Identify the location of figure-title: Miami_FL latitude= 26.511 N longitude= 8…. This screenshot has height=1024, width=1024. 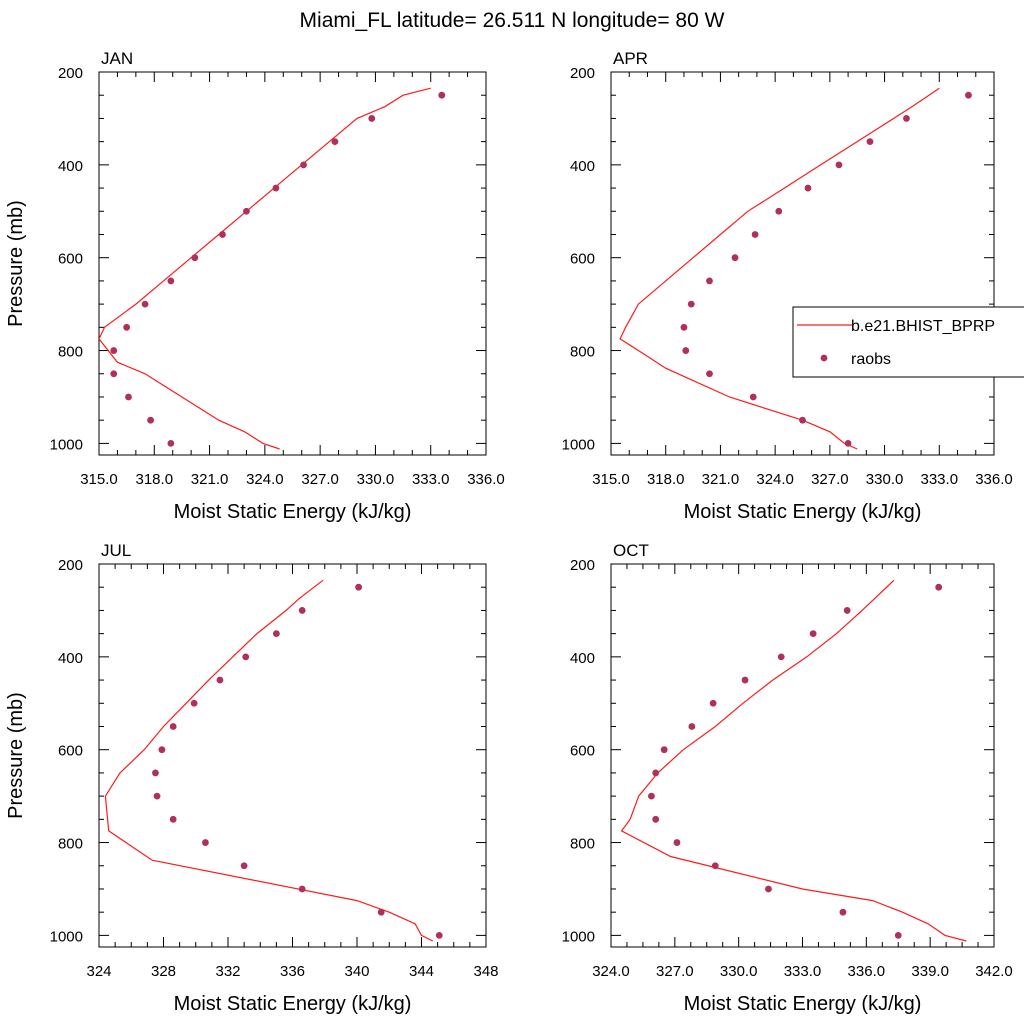
(512, 20).